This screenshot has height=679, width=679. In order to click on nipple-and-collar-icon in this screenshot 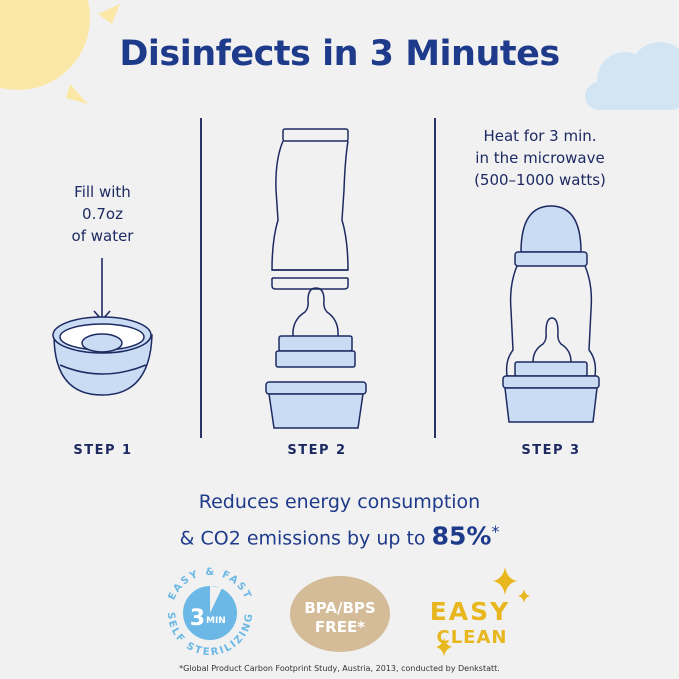, I will do `click(315, 327)`.